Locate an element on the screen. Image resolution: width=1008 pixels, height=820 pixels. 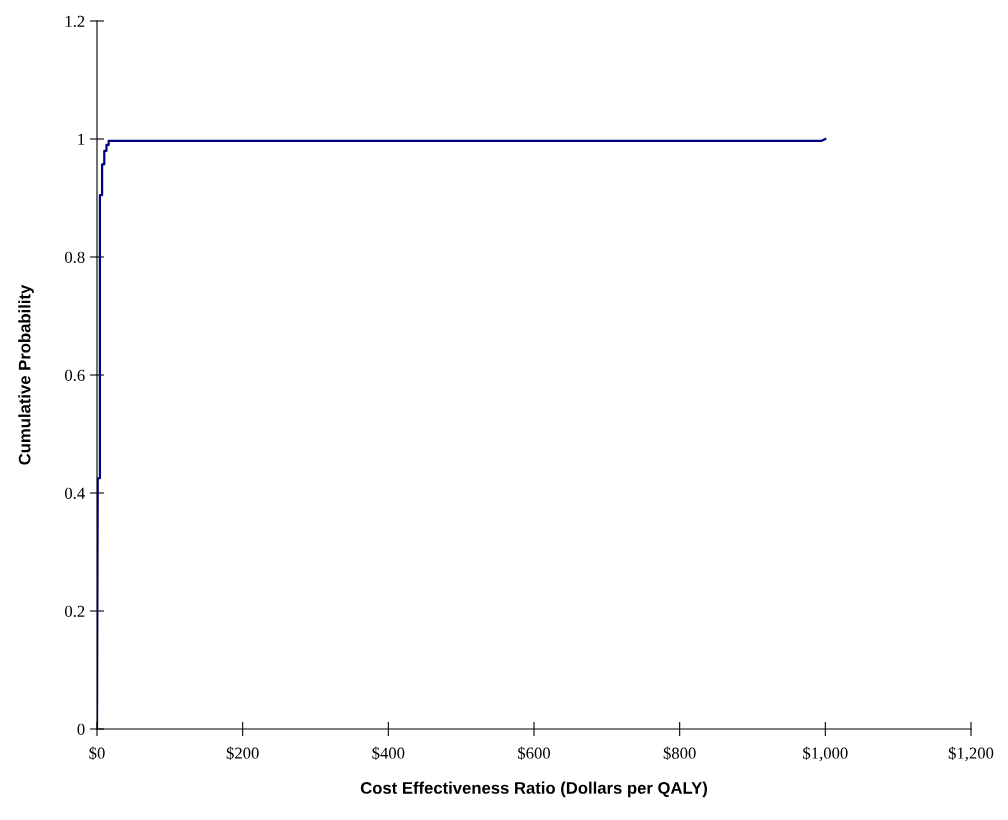
x-tick-label: $1,200 is located at coordinates (971, 754).